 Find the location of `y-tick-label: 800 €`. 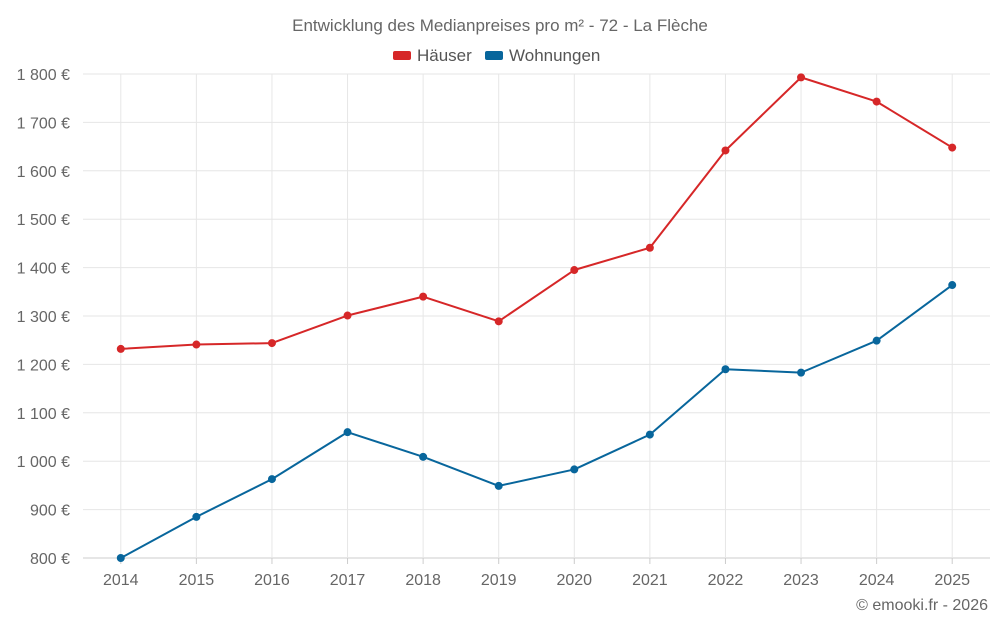

y-tick-label: 800 € is located at coordinates (50, 559).